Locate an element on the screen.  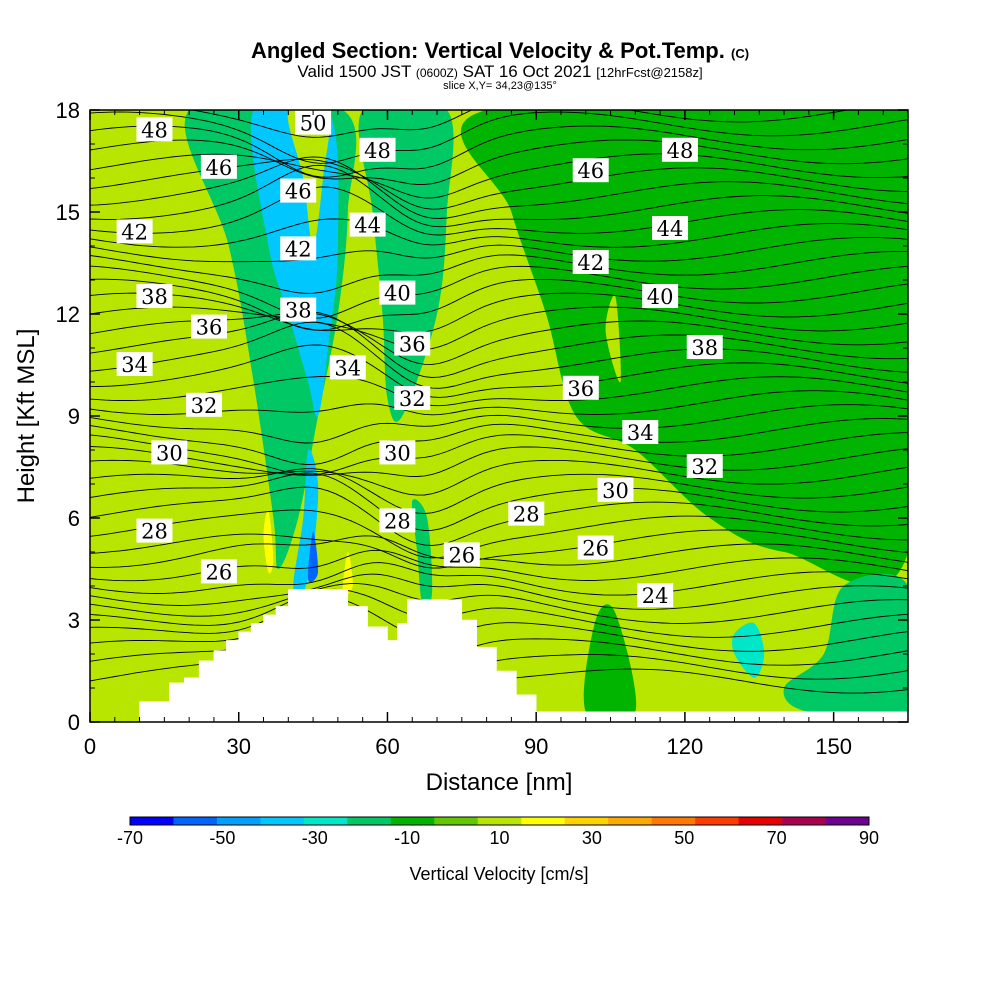
x-tick-label-4: 120 is located at coordinates (685, 746).